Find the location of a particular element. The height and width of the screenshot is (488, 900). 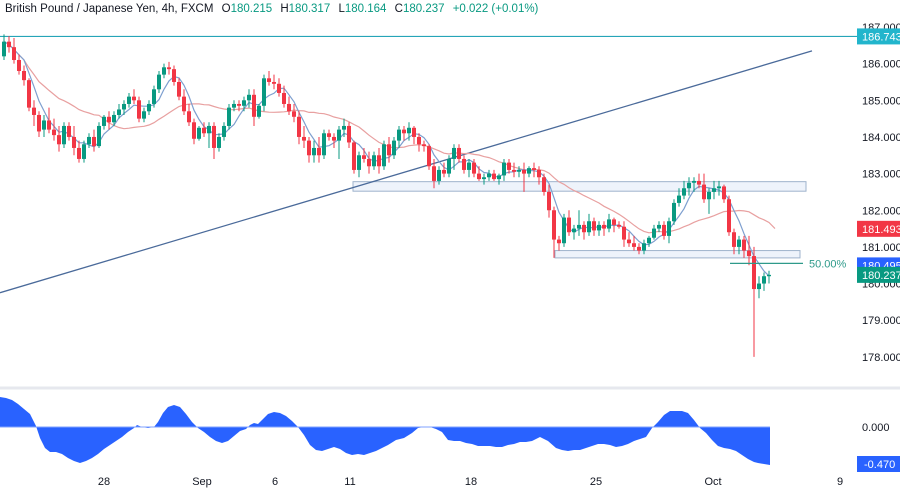

oscillator-value-label: -0.470 is located at coordinates (879, 465).